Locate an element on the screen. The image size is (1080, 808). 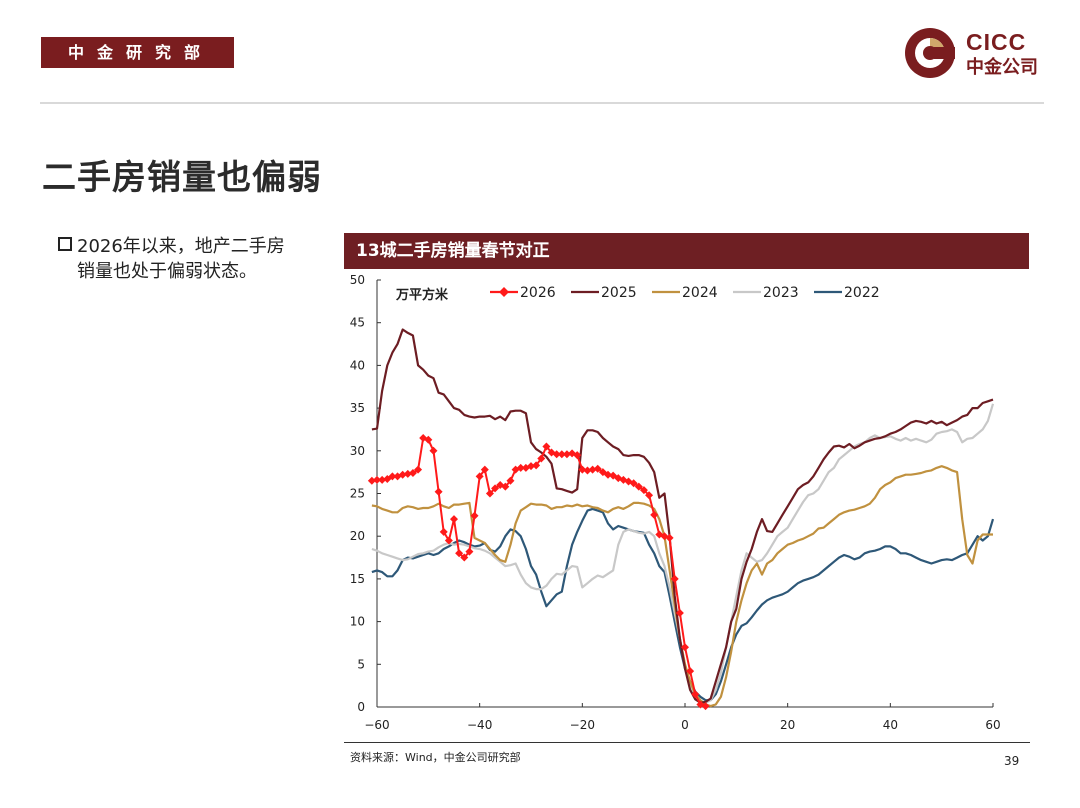
x-tick-label: −20 is located at coordinates (582, 725).